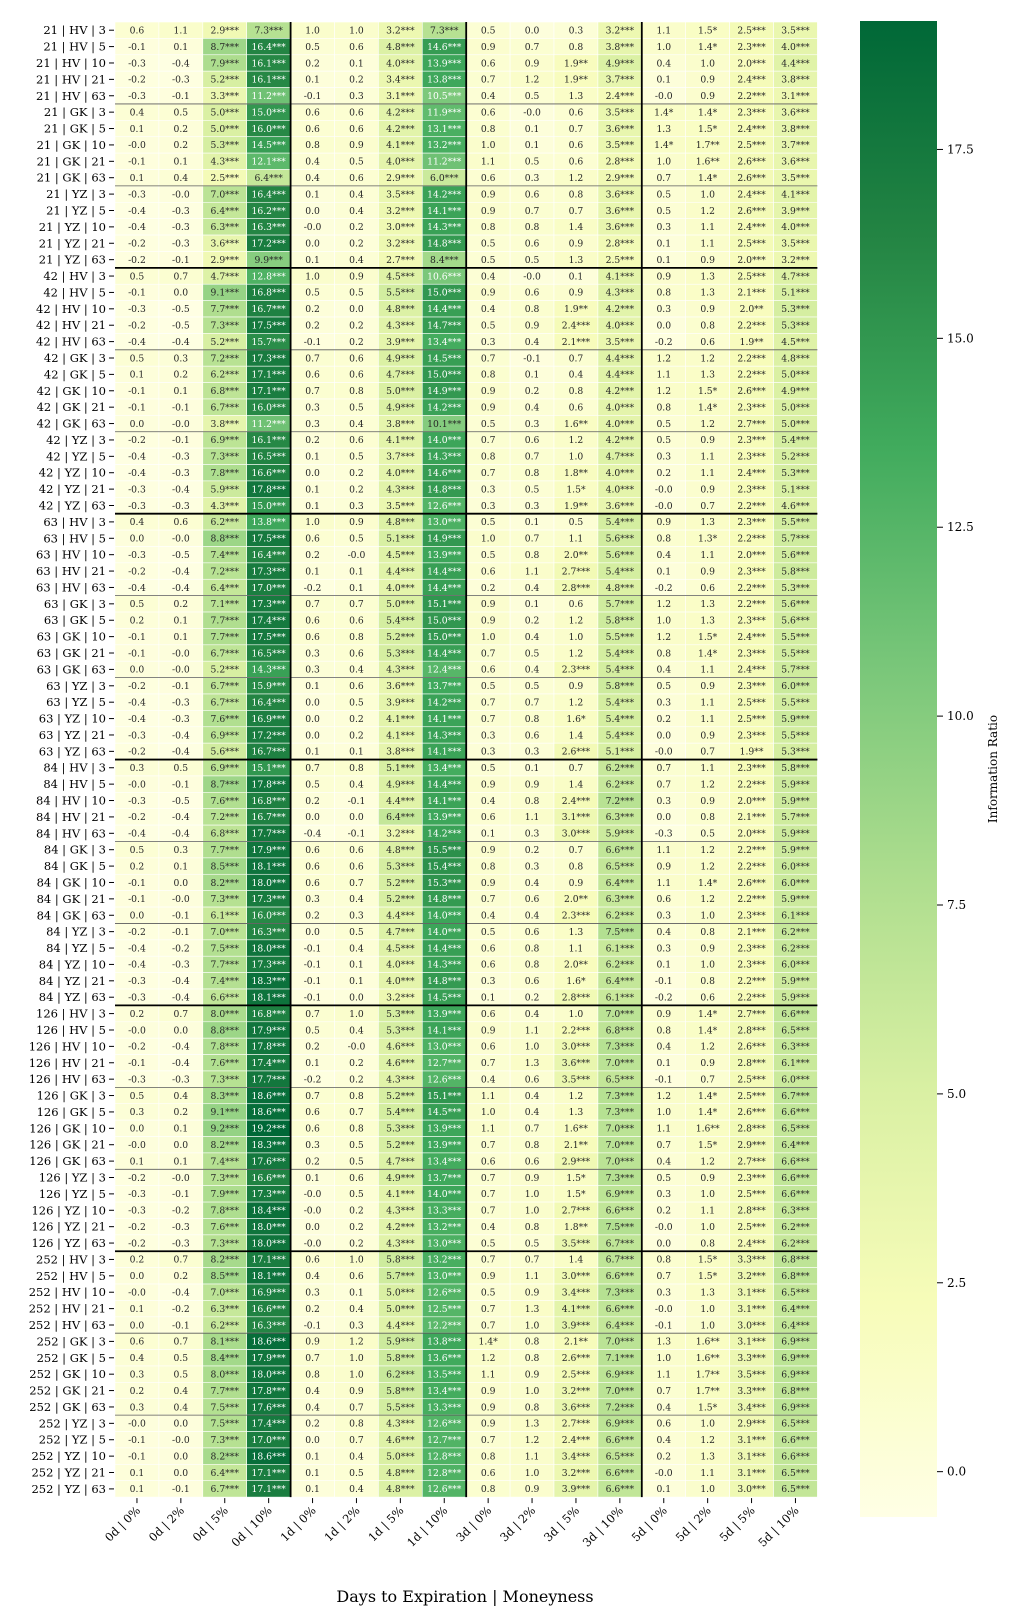  Describe the element at coordinates (444, 1489) in the screenshot. I see `cell-value-label: 12.6***` at that location.